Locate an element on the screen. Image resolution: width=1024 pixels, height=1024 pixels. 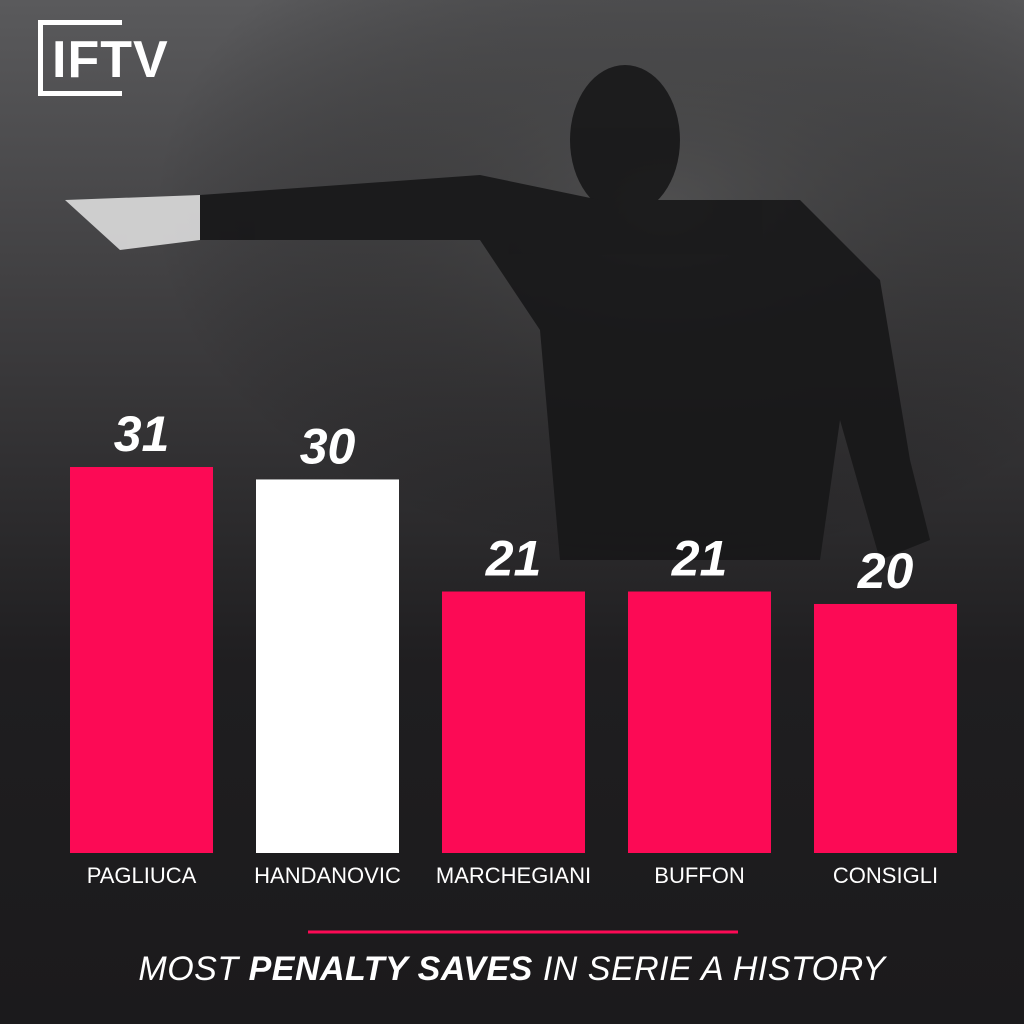
x-tick-label: MARCHEGIANI is located at coordinates (513, 875).